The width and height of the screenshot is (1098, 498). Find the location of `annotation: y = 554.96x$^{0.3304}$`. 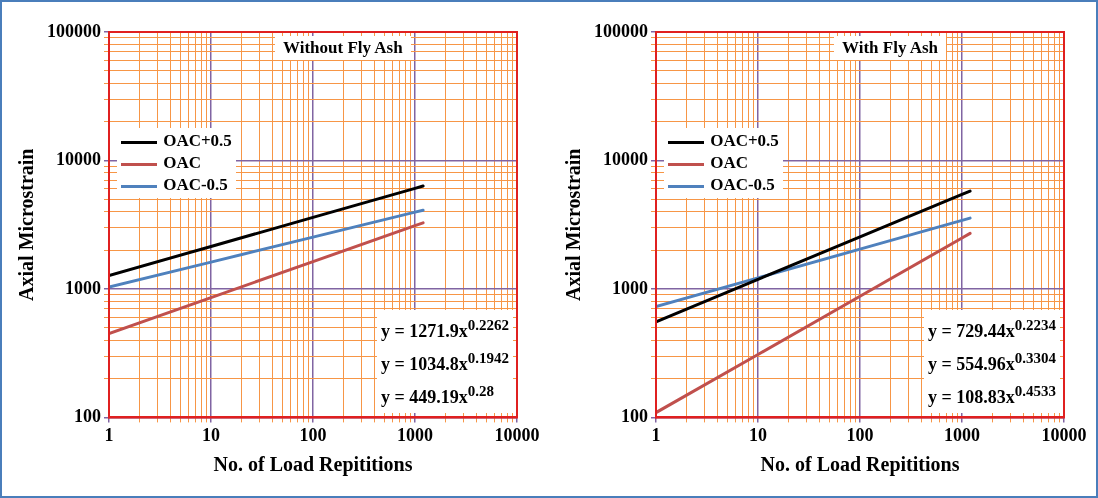

annotation: y = 554.96x$^{0.3304}$ is located at coordinates (992, 363).